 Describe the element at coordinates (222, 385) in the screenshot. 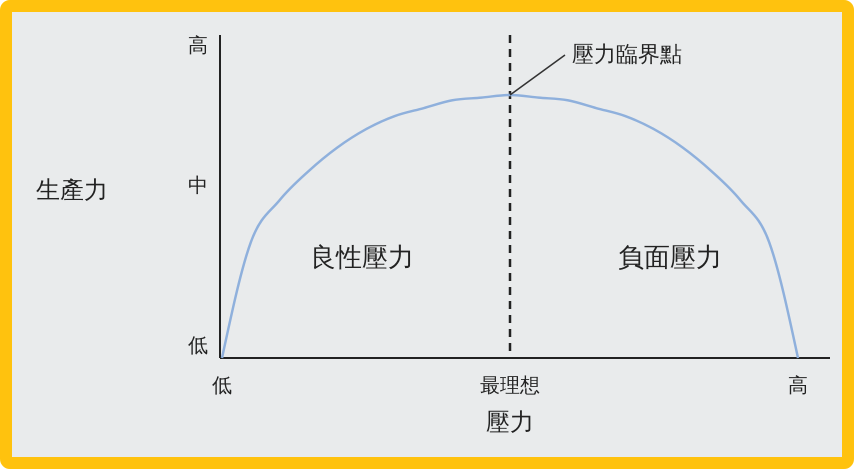

I see `x-tick-label: 低` at that location.